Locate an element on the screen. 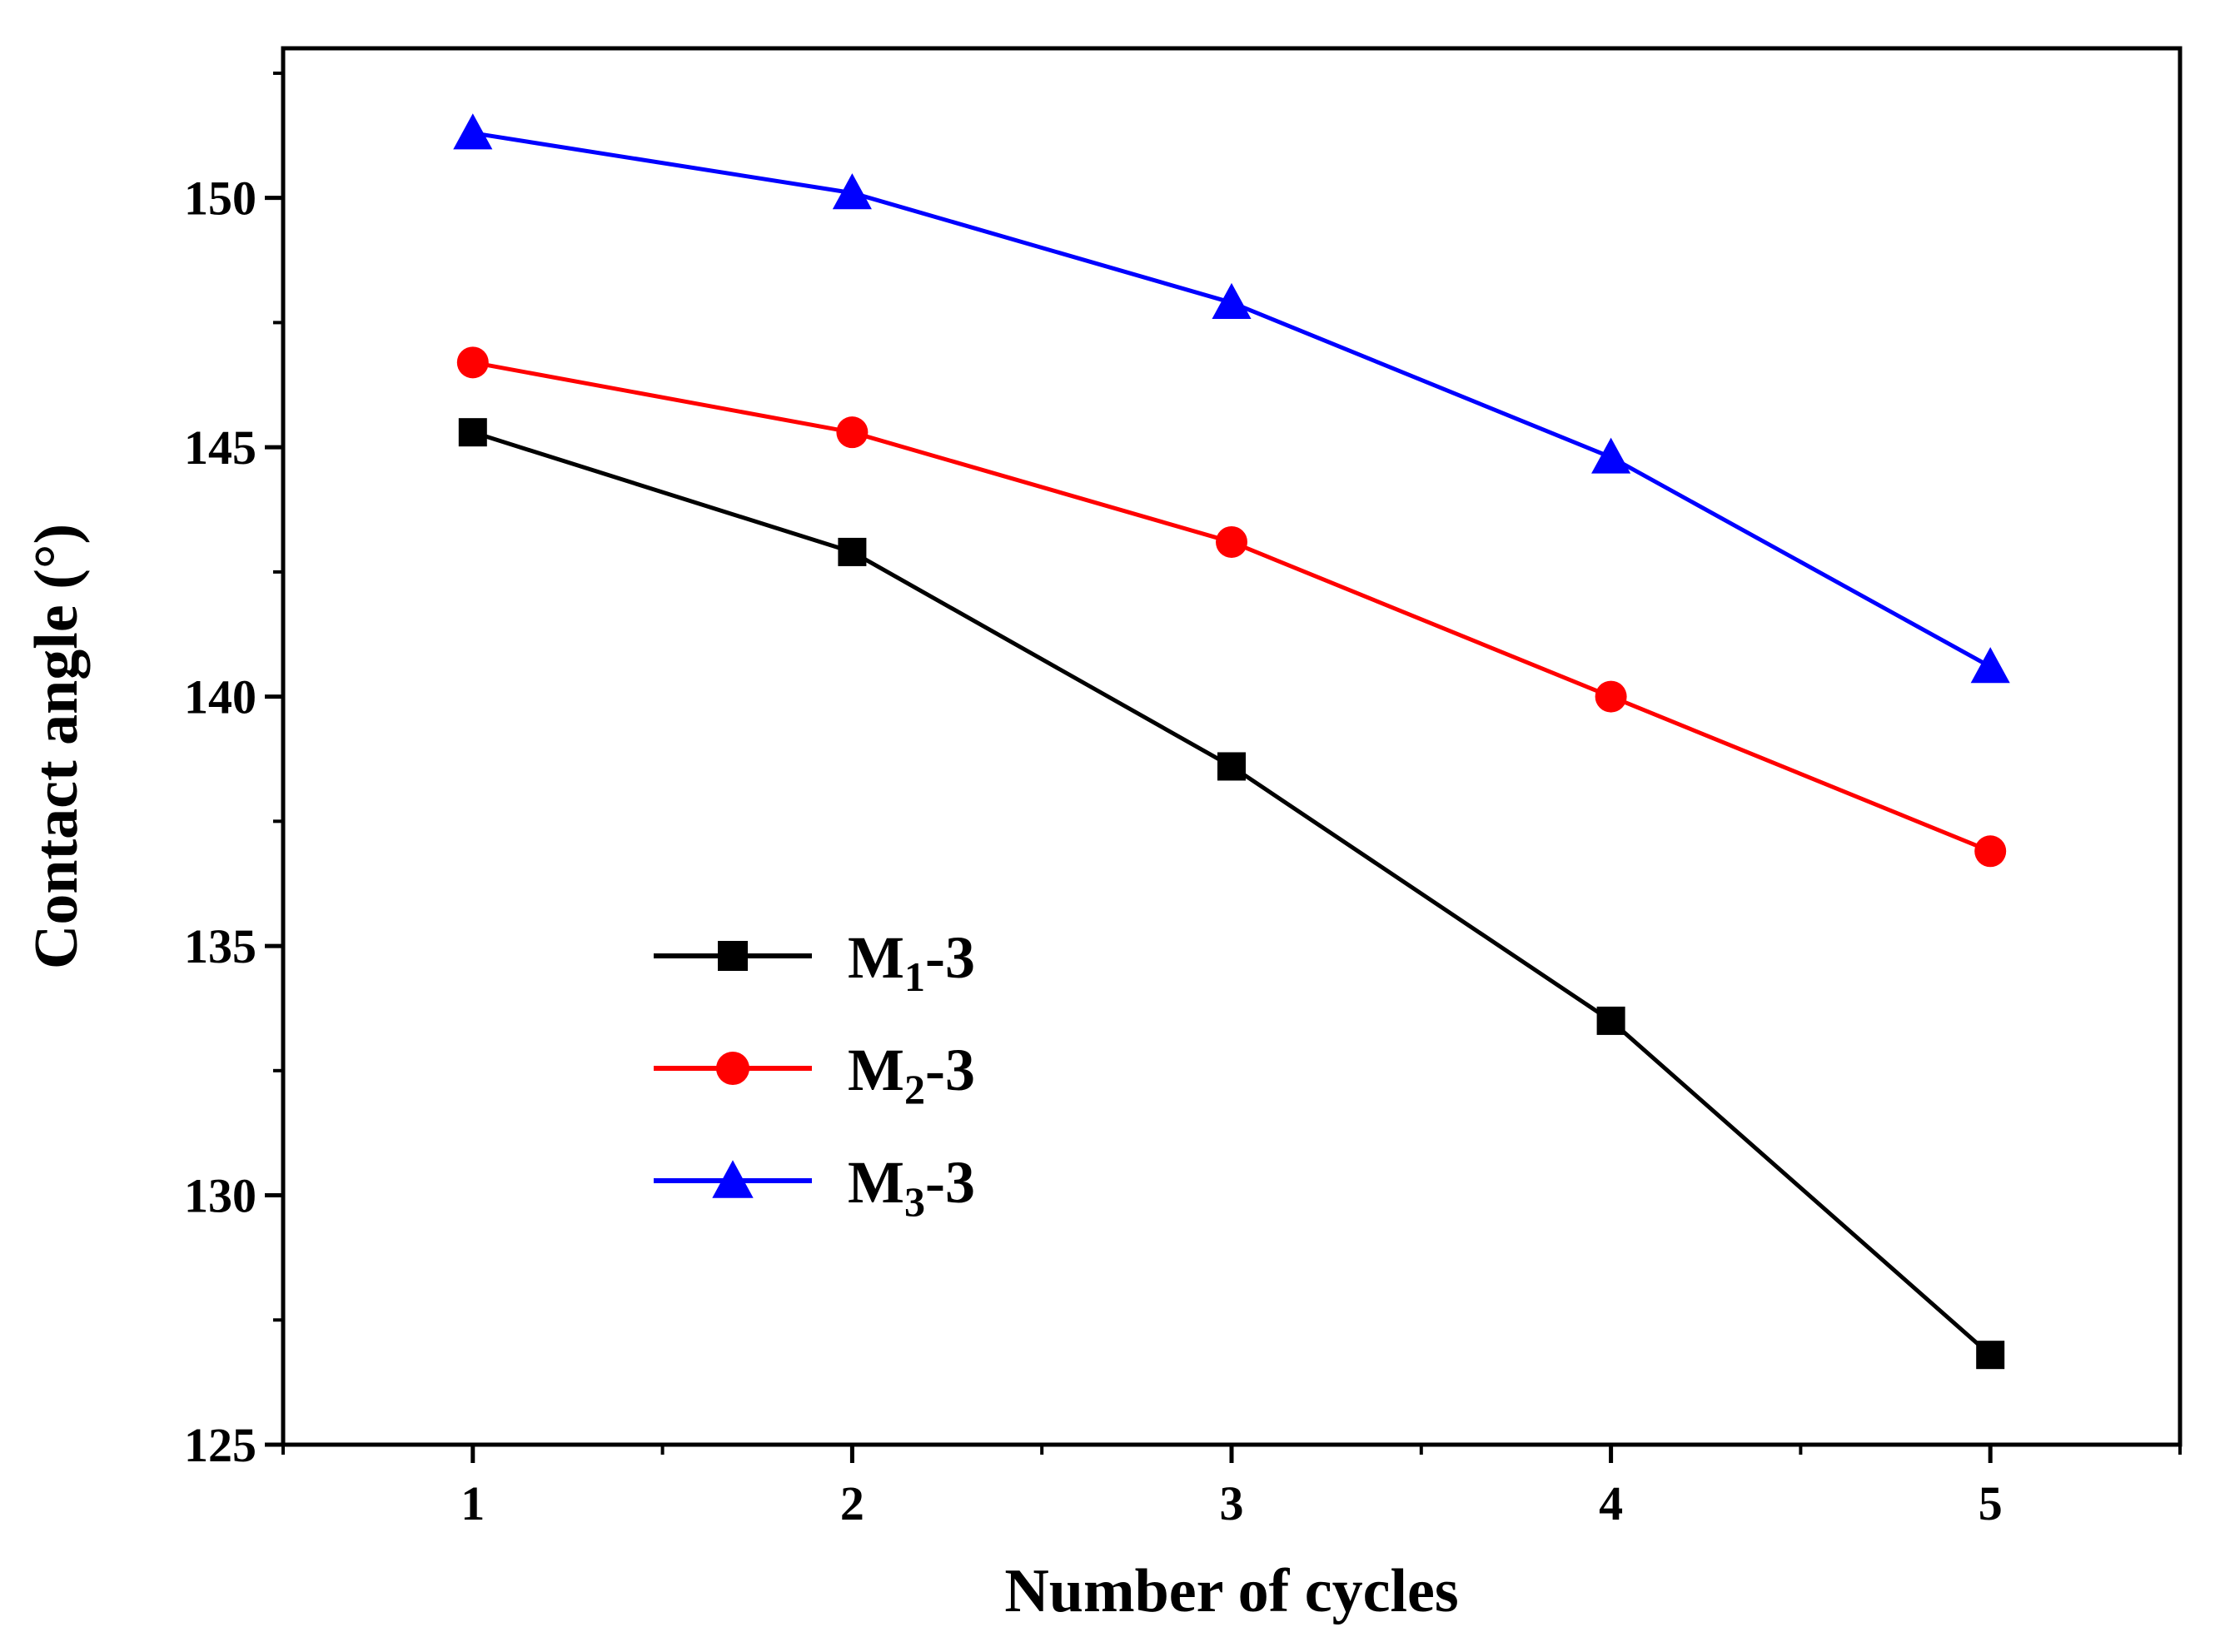  y-tick-label: 140 is located at coordinates (220, 697).